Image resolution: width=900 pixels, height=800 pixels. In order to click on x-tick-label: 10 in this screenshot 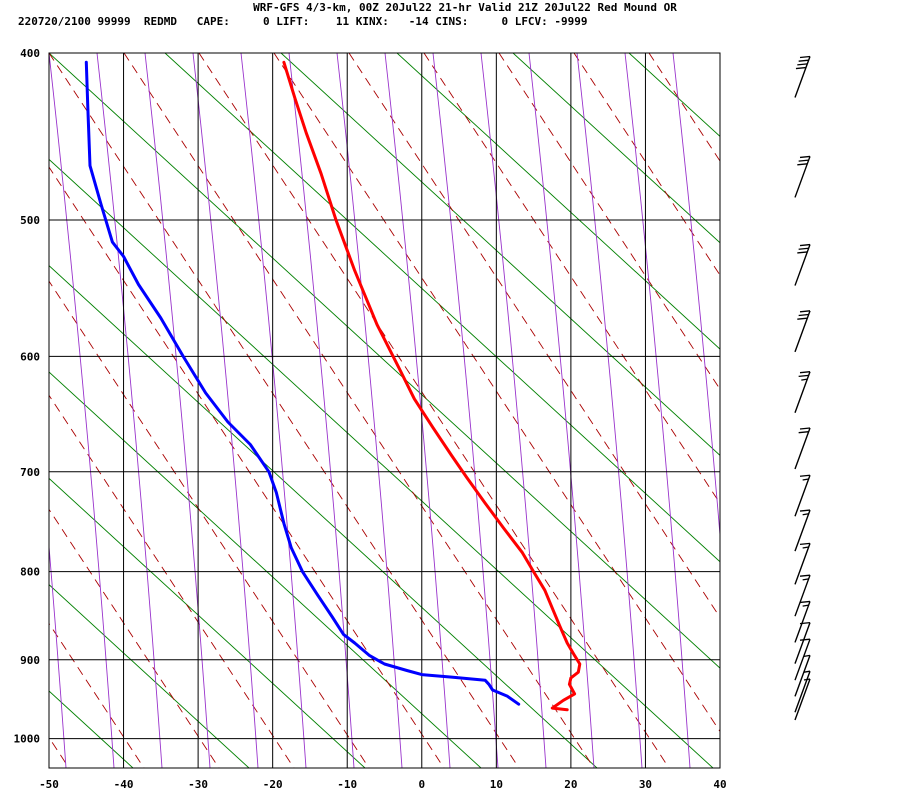, I will do `click(496, 784)`.